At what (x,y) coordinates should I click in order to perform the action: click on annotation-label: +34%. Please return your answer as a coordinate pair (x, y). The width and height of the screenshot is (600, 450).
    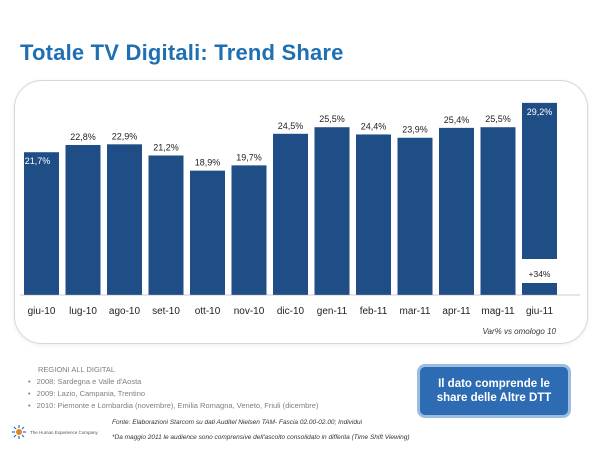
    Looking at the image, I should click on (540, 274).